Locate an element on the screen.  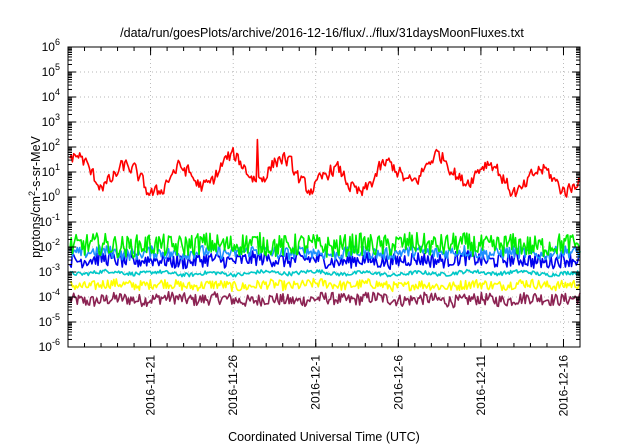
x-axis-label: Coordinated Universal Time (UTC) is located at coordinates (324, 437).